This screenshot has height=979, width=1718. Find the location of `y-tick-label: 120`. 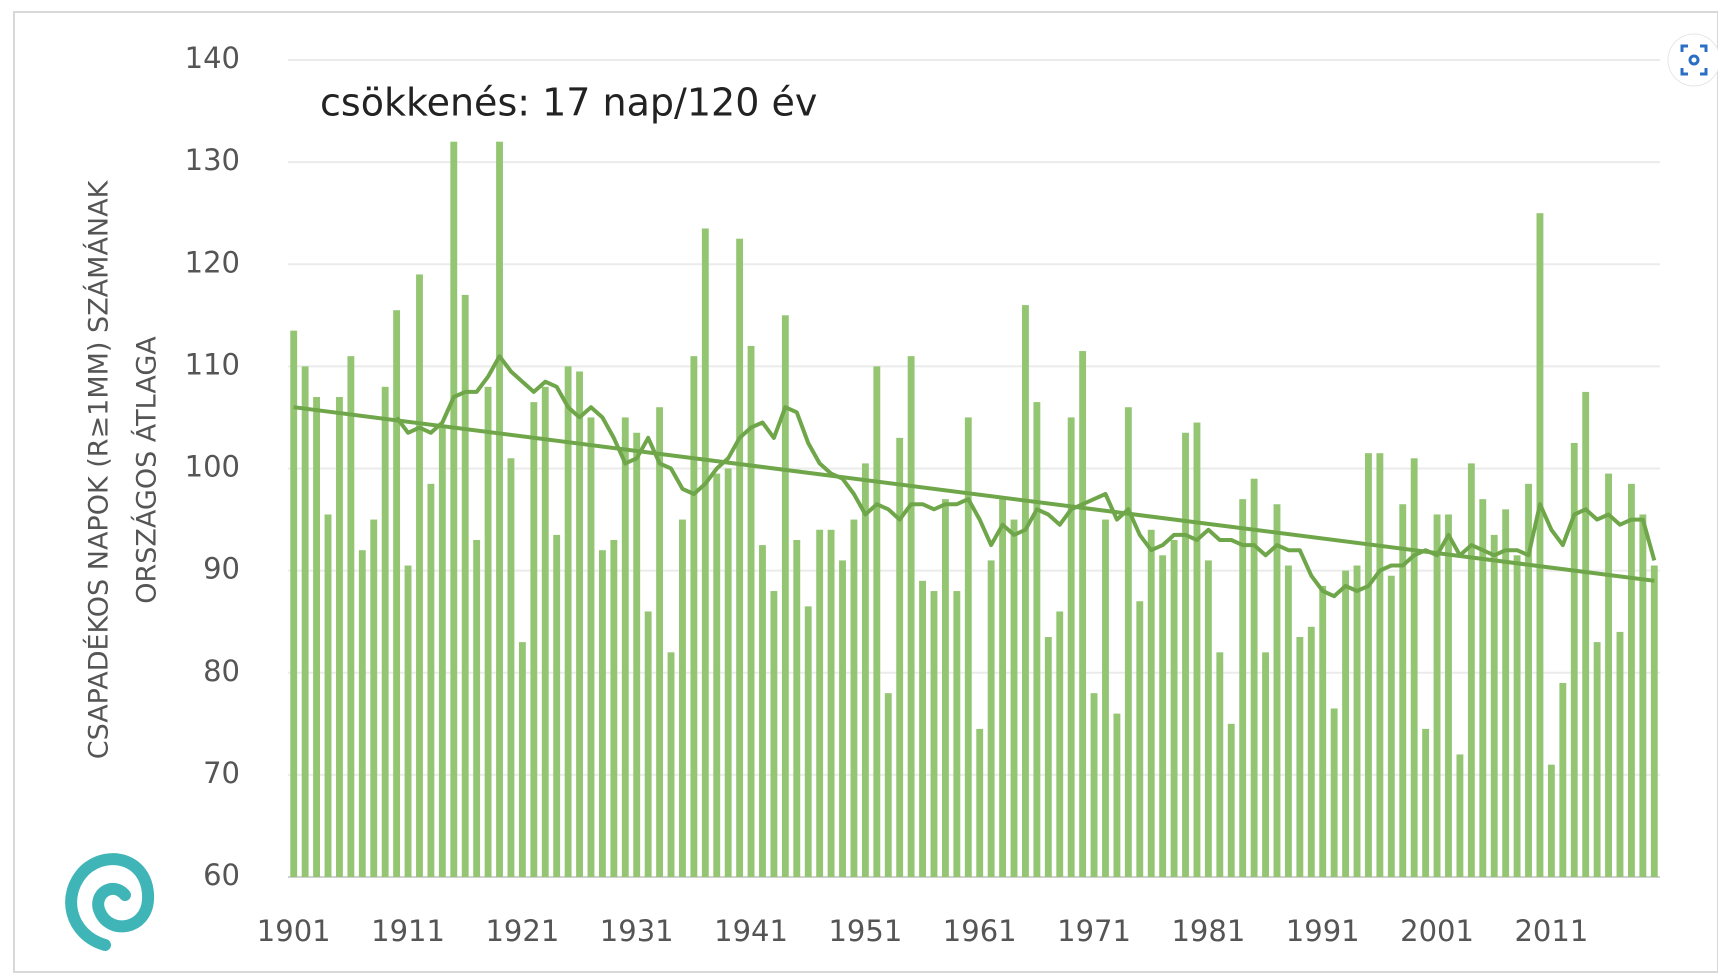

y-tick-label: 120 is located at coordinates (212, 262).